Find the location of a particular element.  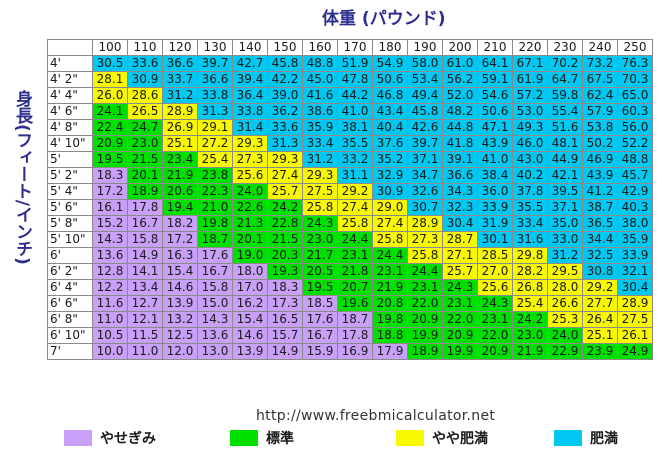

bmi-cell: 21.8 is located at coordinates (355, 271).